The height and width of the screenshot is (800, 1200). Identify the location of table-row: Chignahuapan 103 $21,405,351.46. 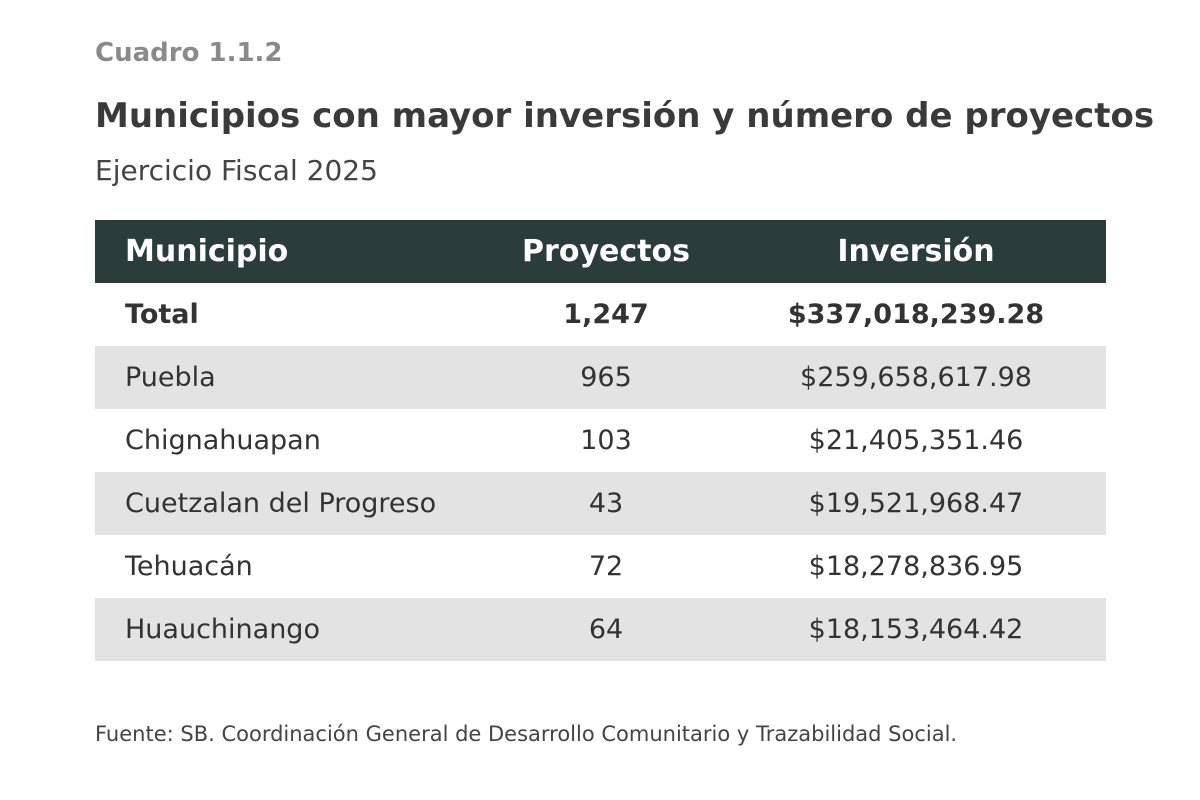
(600, 440).